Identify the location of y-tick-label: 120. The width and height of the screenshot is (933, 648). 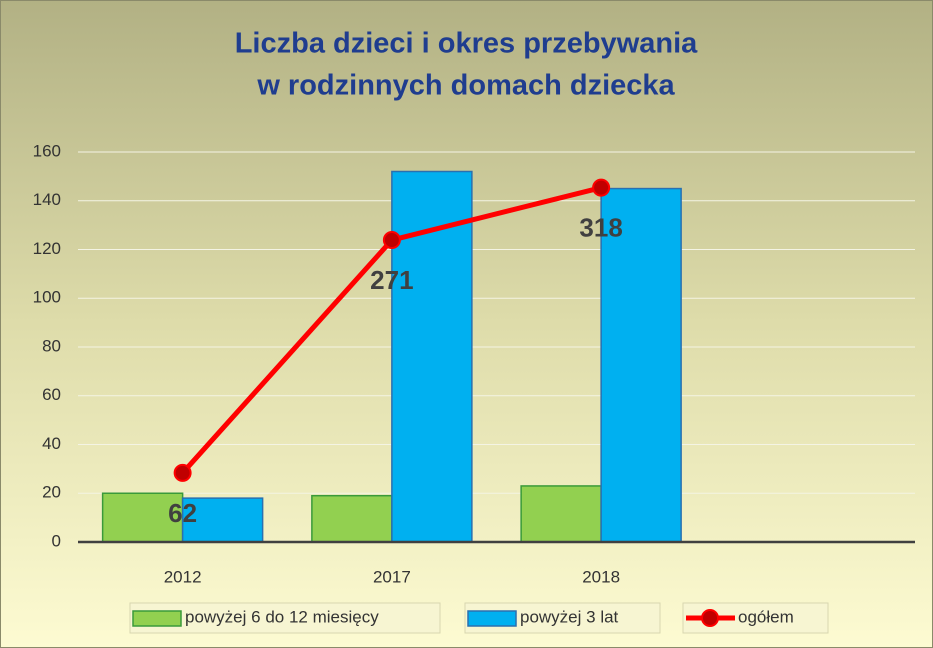
(47, 248).